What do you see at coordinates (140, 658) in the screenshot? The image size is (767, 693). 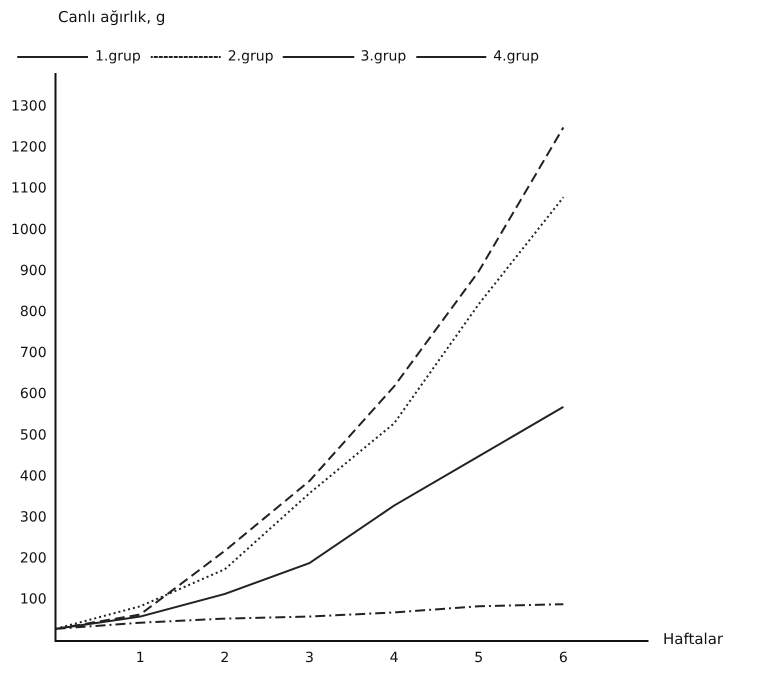 I see `x-tick-label: 1` at bounding box center [140, 658].